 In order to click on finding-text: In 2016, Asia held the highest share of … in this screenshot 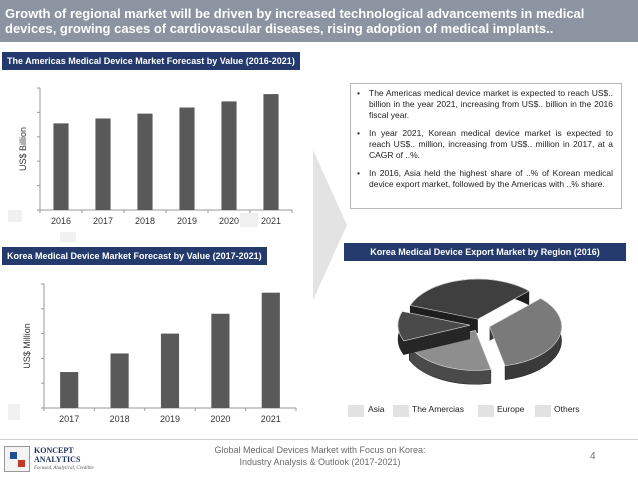, I will do `click(491, 178)`.